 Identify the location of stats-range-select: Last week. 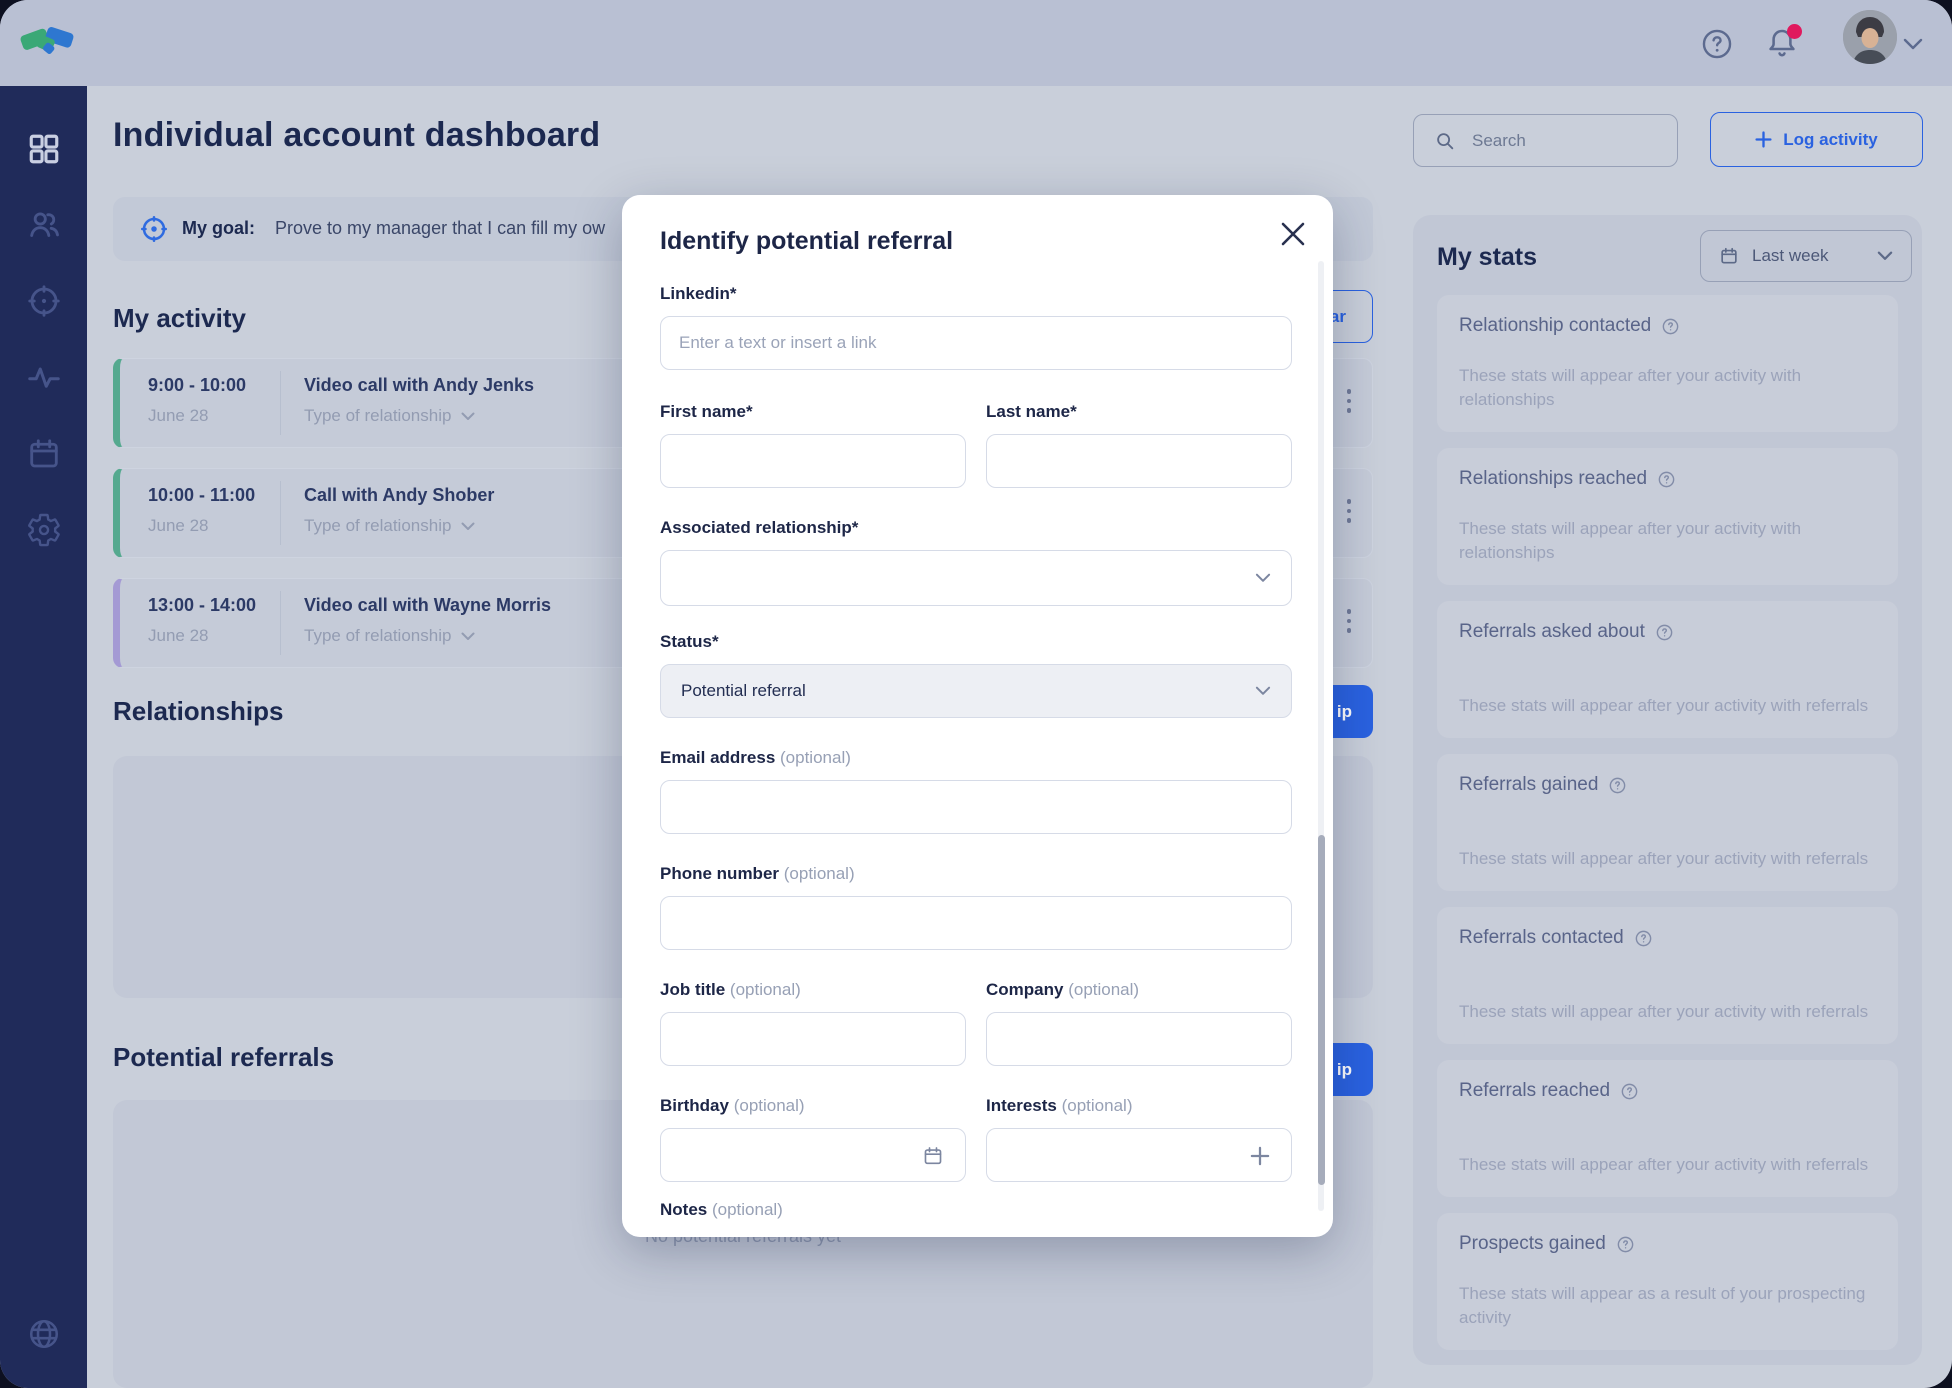
(1806, 256).